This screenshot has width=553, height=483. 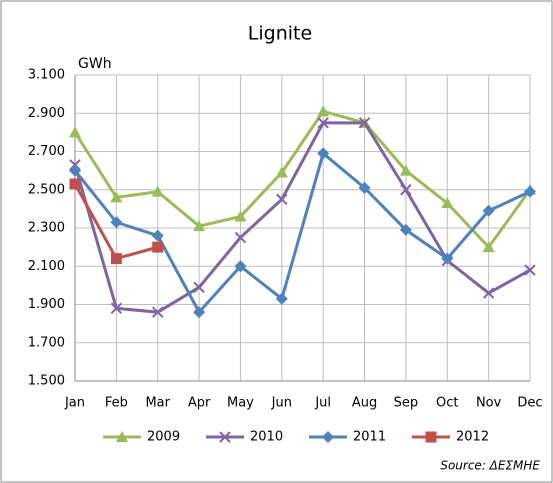 I want to click on x-tick-label: Jun, so click(x=281, y=403).